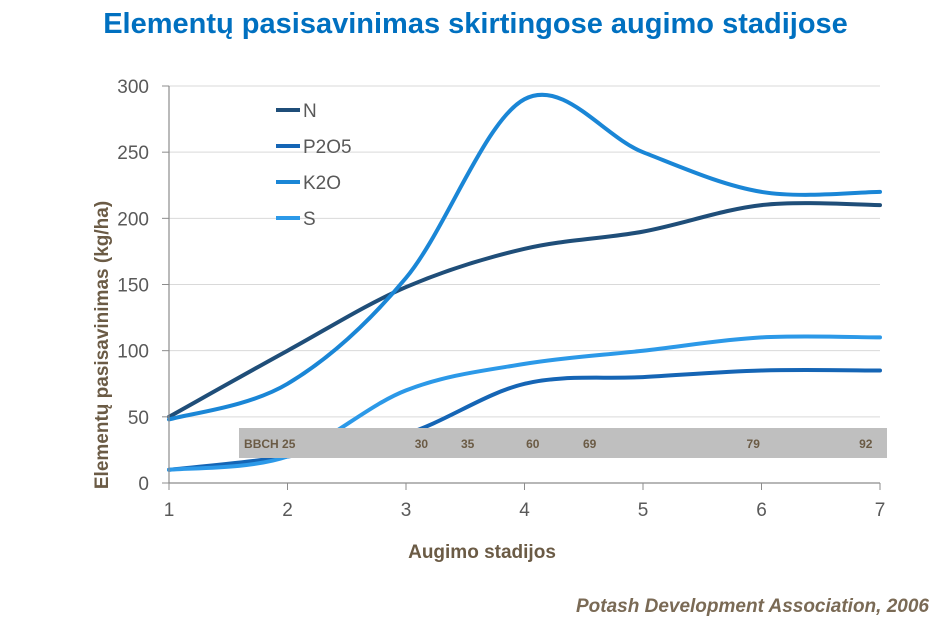 This screenshot has width=951, height=629. What do you see at coordinates (309, 219) in the screenshot?
I see `legend-label-s: S` at bounding box center [309, 219].